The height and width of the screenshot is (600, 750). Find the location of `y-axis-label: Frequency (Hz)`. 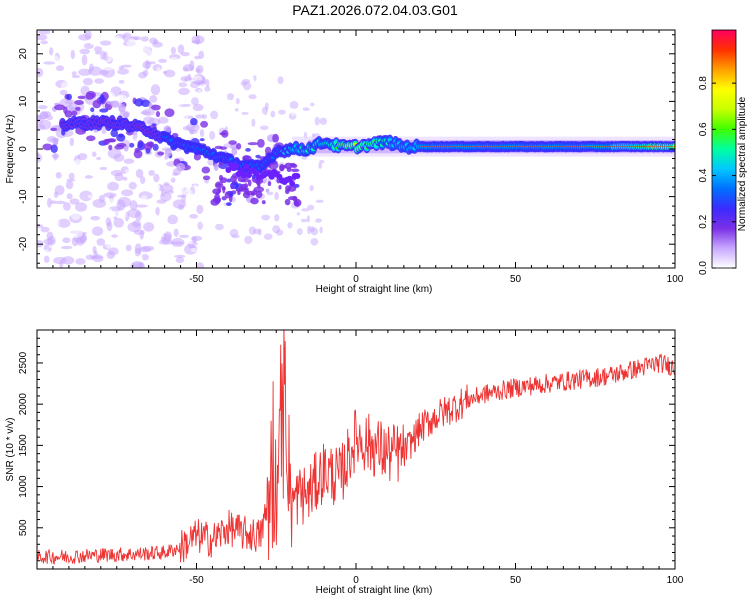

y-axis-label: Frequency (Hz) is located at coordinates (10, 149).